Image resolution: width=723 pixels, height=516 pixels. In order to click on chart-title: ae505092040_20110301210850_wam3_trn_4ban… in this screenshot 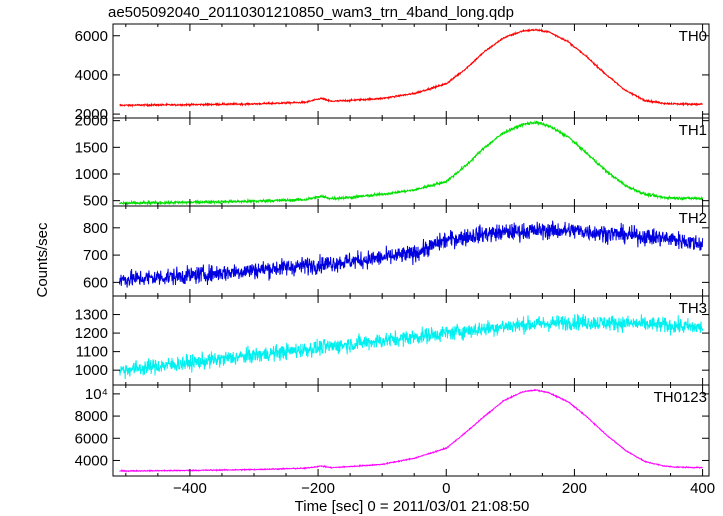, I will do `click(311, 12)`.